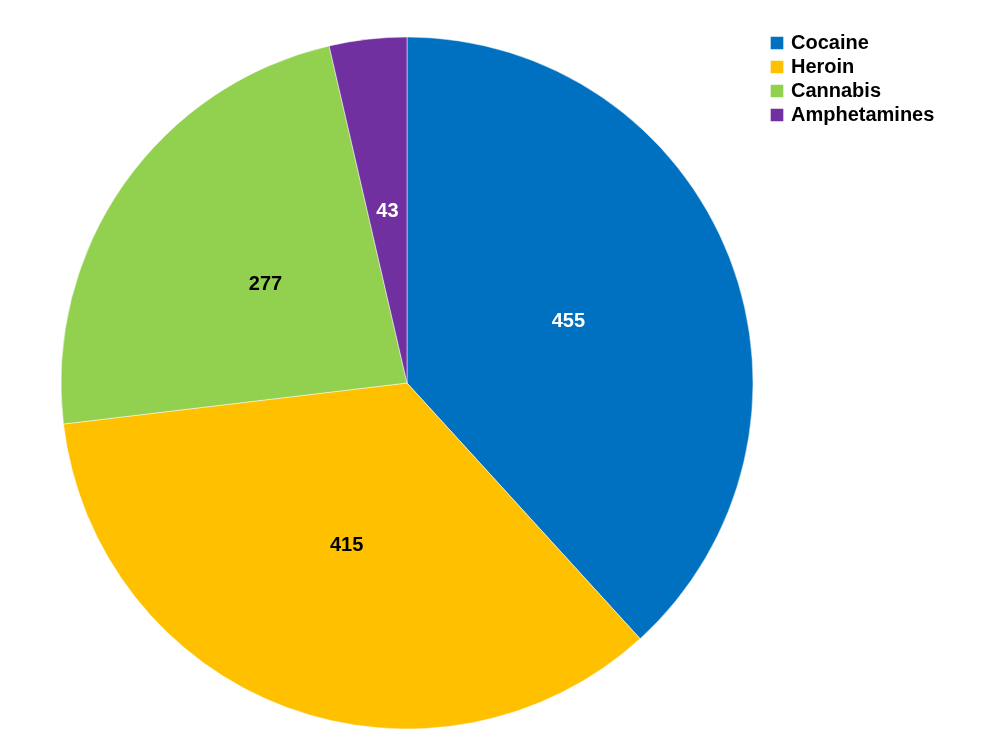  What do you see at coordinates (346, 544) in the screenshot?
I see `data-label: 415` at bounding box center [346, 544].